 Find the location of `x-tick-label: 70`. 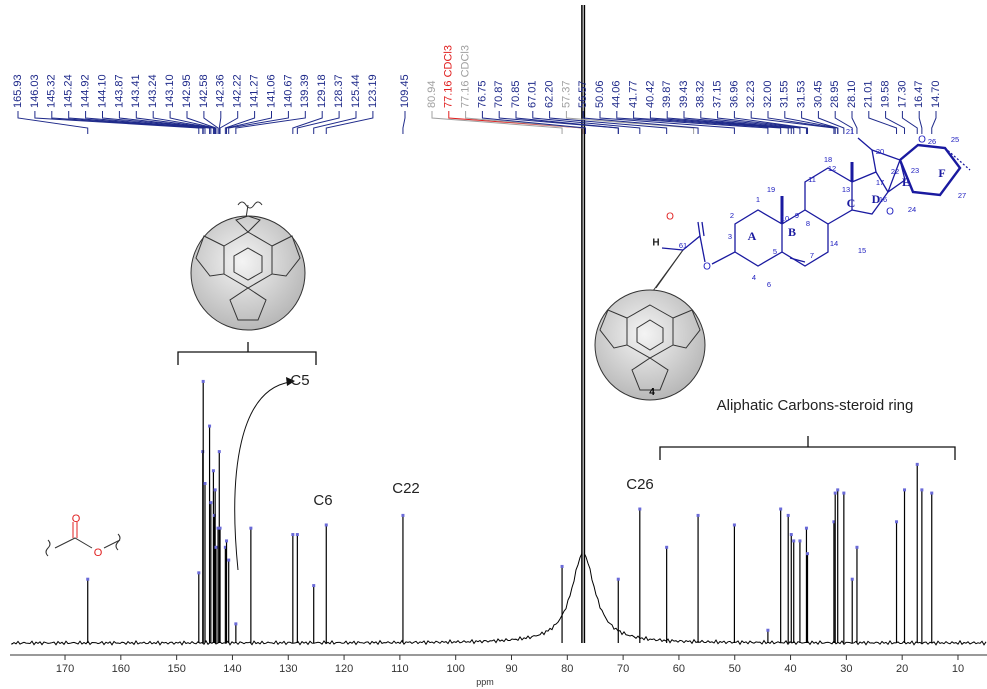

x-tick-label: 70 is located at coordinates (623, 669).